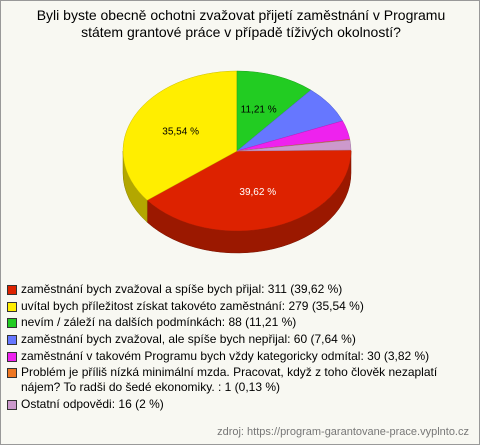  I want to click on value-label: 35,54 %, so click(180, 131).